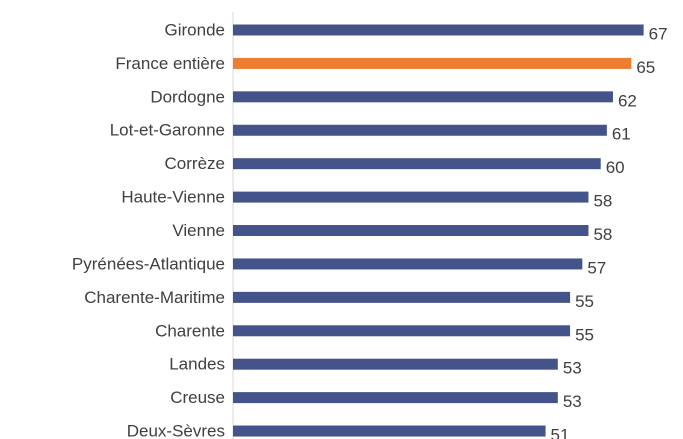 This screenshot has width=683, height=439. What do you see at coordinates (645, 67) in the screenshot?
I see `value-label: 65` at bounding box center [645, 67].